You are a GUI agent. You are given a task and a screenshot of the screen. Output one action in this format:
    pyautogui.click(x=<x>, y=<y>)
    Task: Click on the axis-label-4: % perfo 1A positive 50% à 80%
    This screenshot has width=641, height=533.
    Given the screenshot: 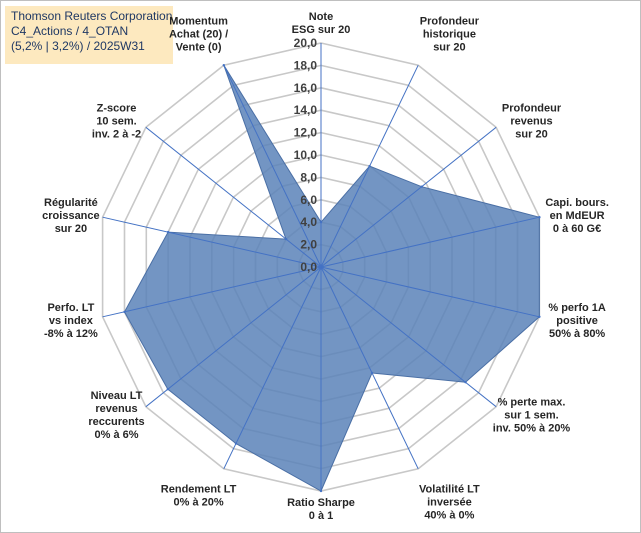 What is the action you would take?
    pyautogui.click(x=577, y=321)
    